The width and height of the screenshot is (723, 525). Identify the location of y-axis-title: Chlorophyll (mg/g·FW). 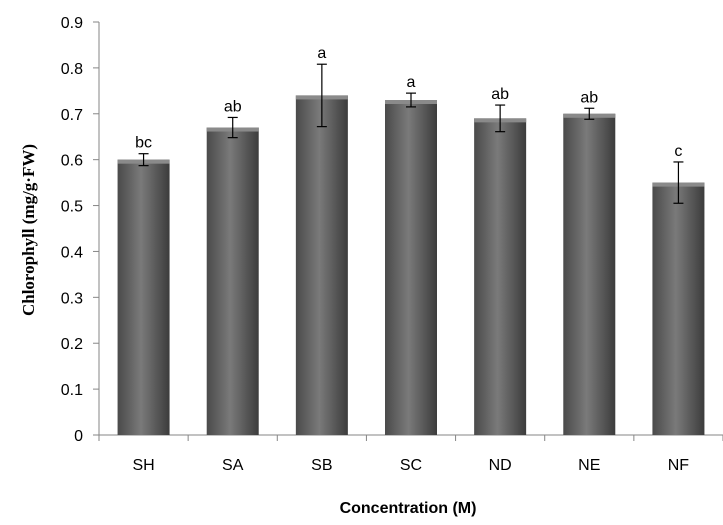
(28, 230).